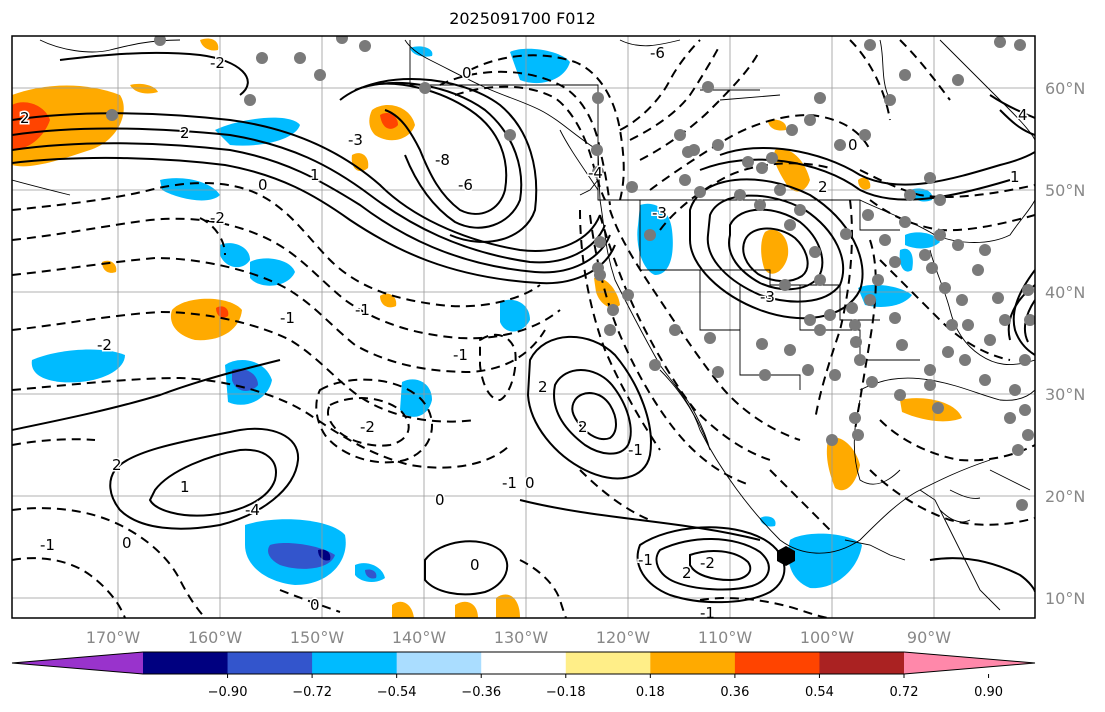 This screenshot has height=712, width=1105. Describe the element at coordinates (775, 251) in the screenshot. I see `shade-orange-co` at that location.